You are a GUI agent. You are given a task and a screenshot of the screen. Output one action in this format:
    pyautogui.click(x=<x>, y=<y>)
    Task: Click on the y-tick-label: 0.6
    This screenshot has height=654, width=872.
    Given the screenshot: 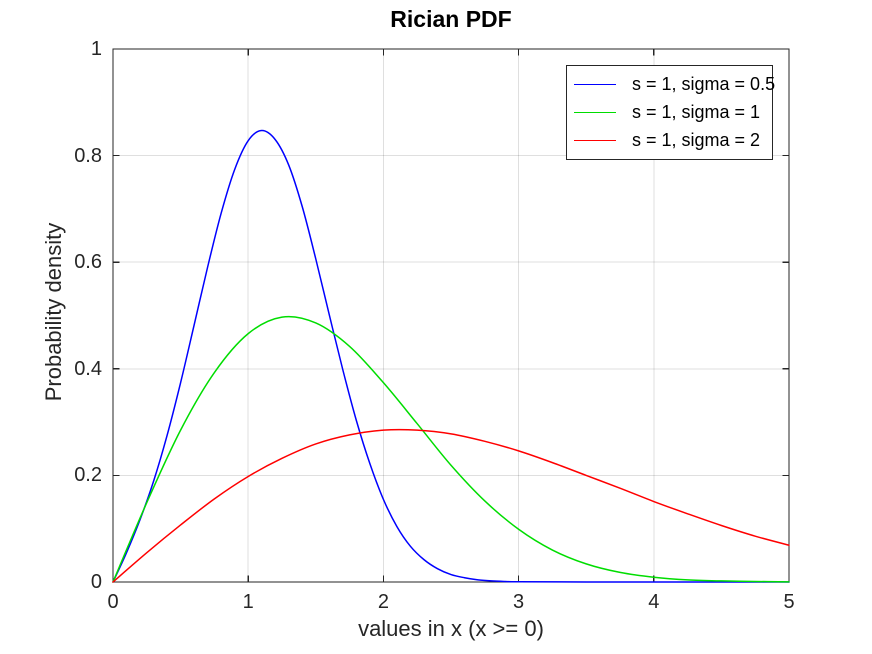 What is the action you would take?
    pyautogui.click(x=88, y=262)
    